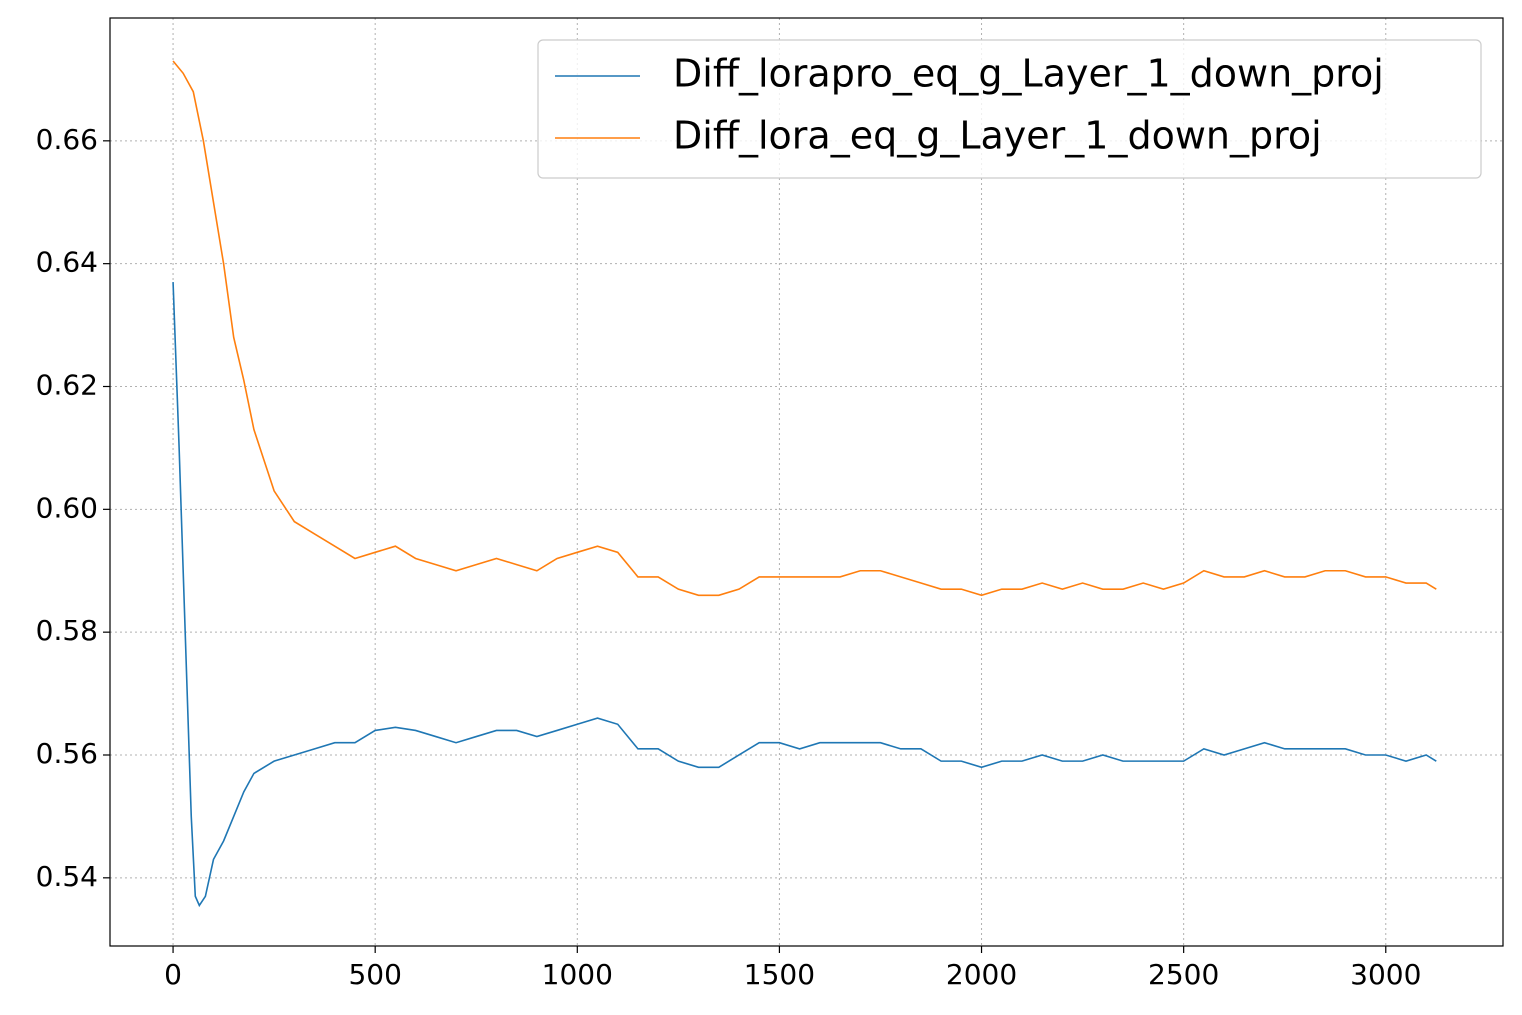 Image resolution: width=1522 pixels, height=1015 pixels. I want to click on legend-label: Diff_lora_eq_g_Layer_1_down_proj, so click(997, 136).